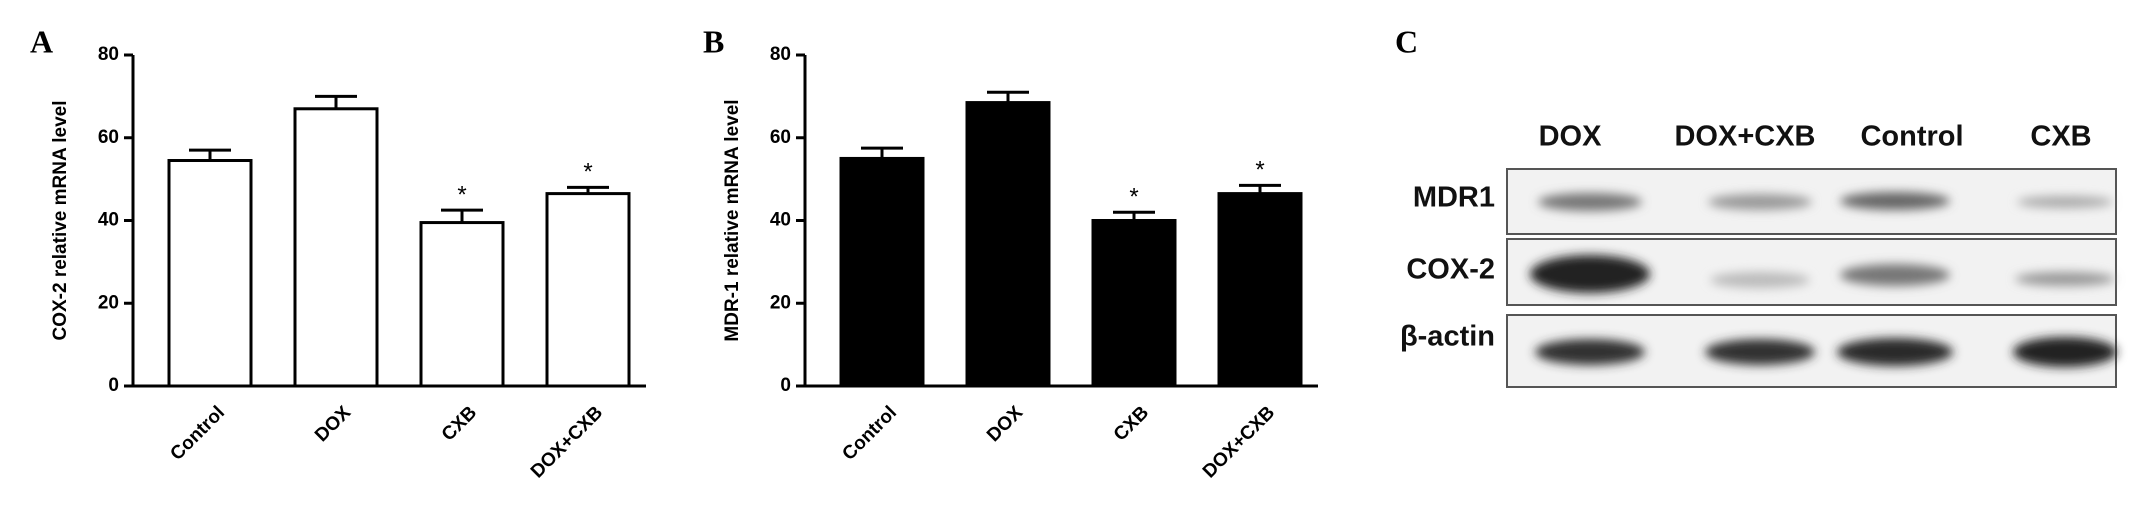  I want to click on panel-label: B, so click(713, 41).